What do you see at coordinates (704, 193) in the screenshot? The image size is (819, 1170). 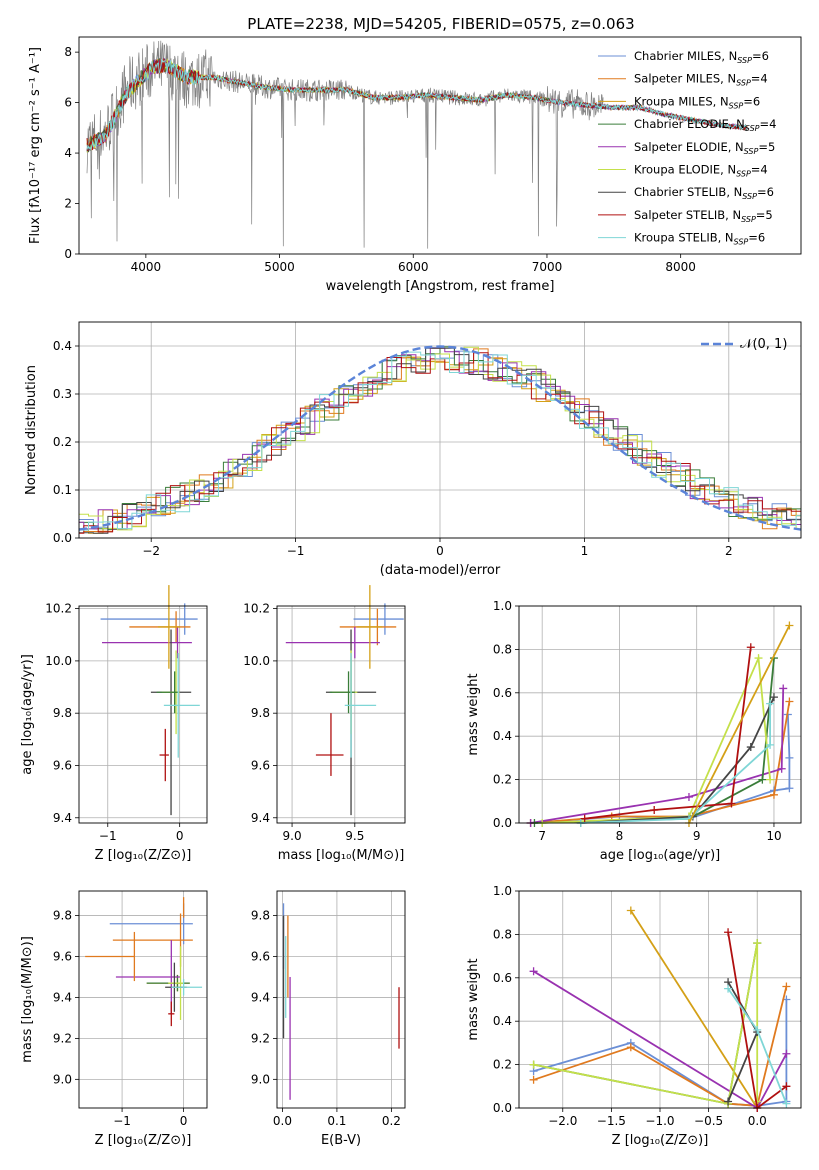 I see `legend-label: Chabrier STELIB, NSSP=6` at bounding box center [704, 193].